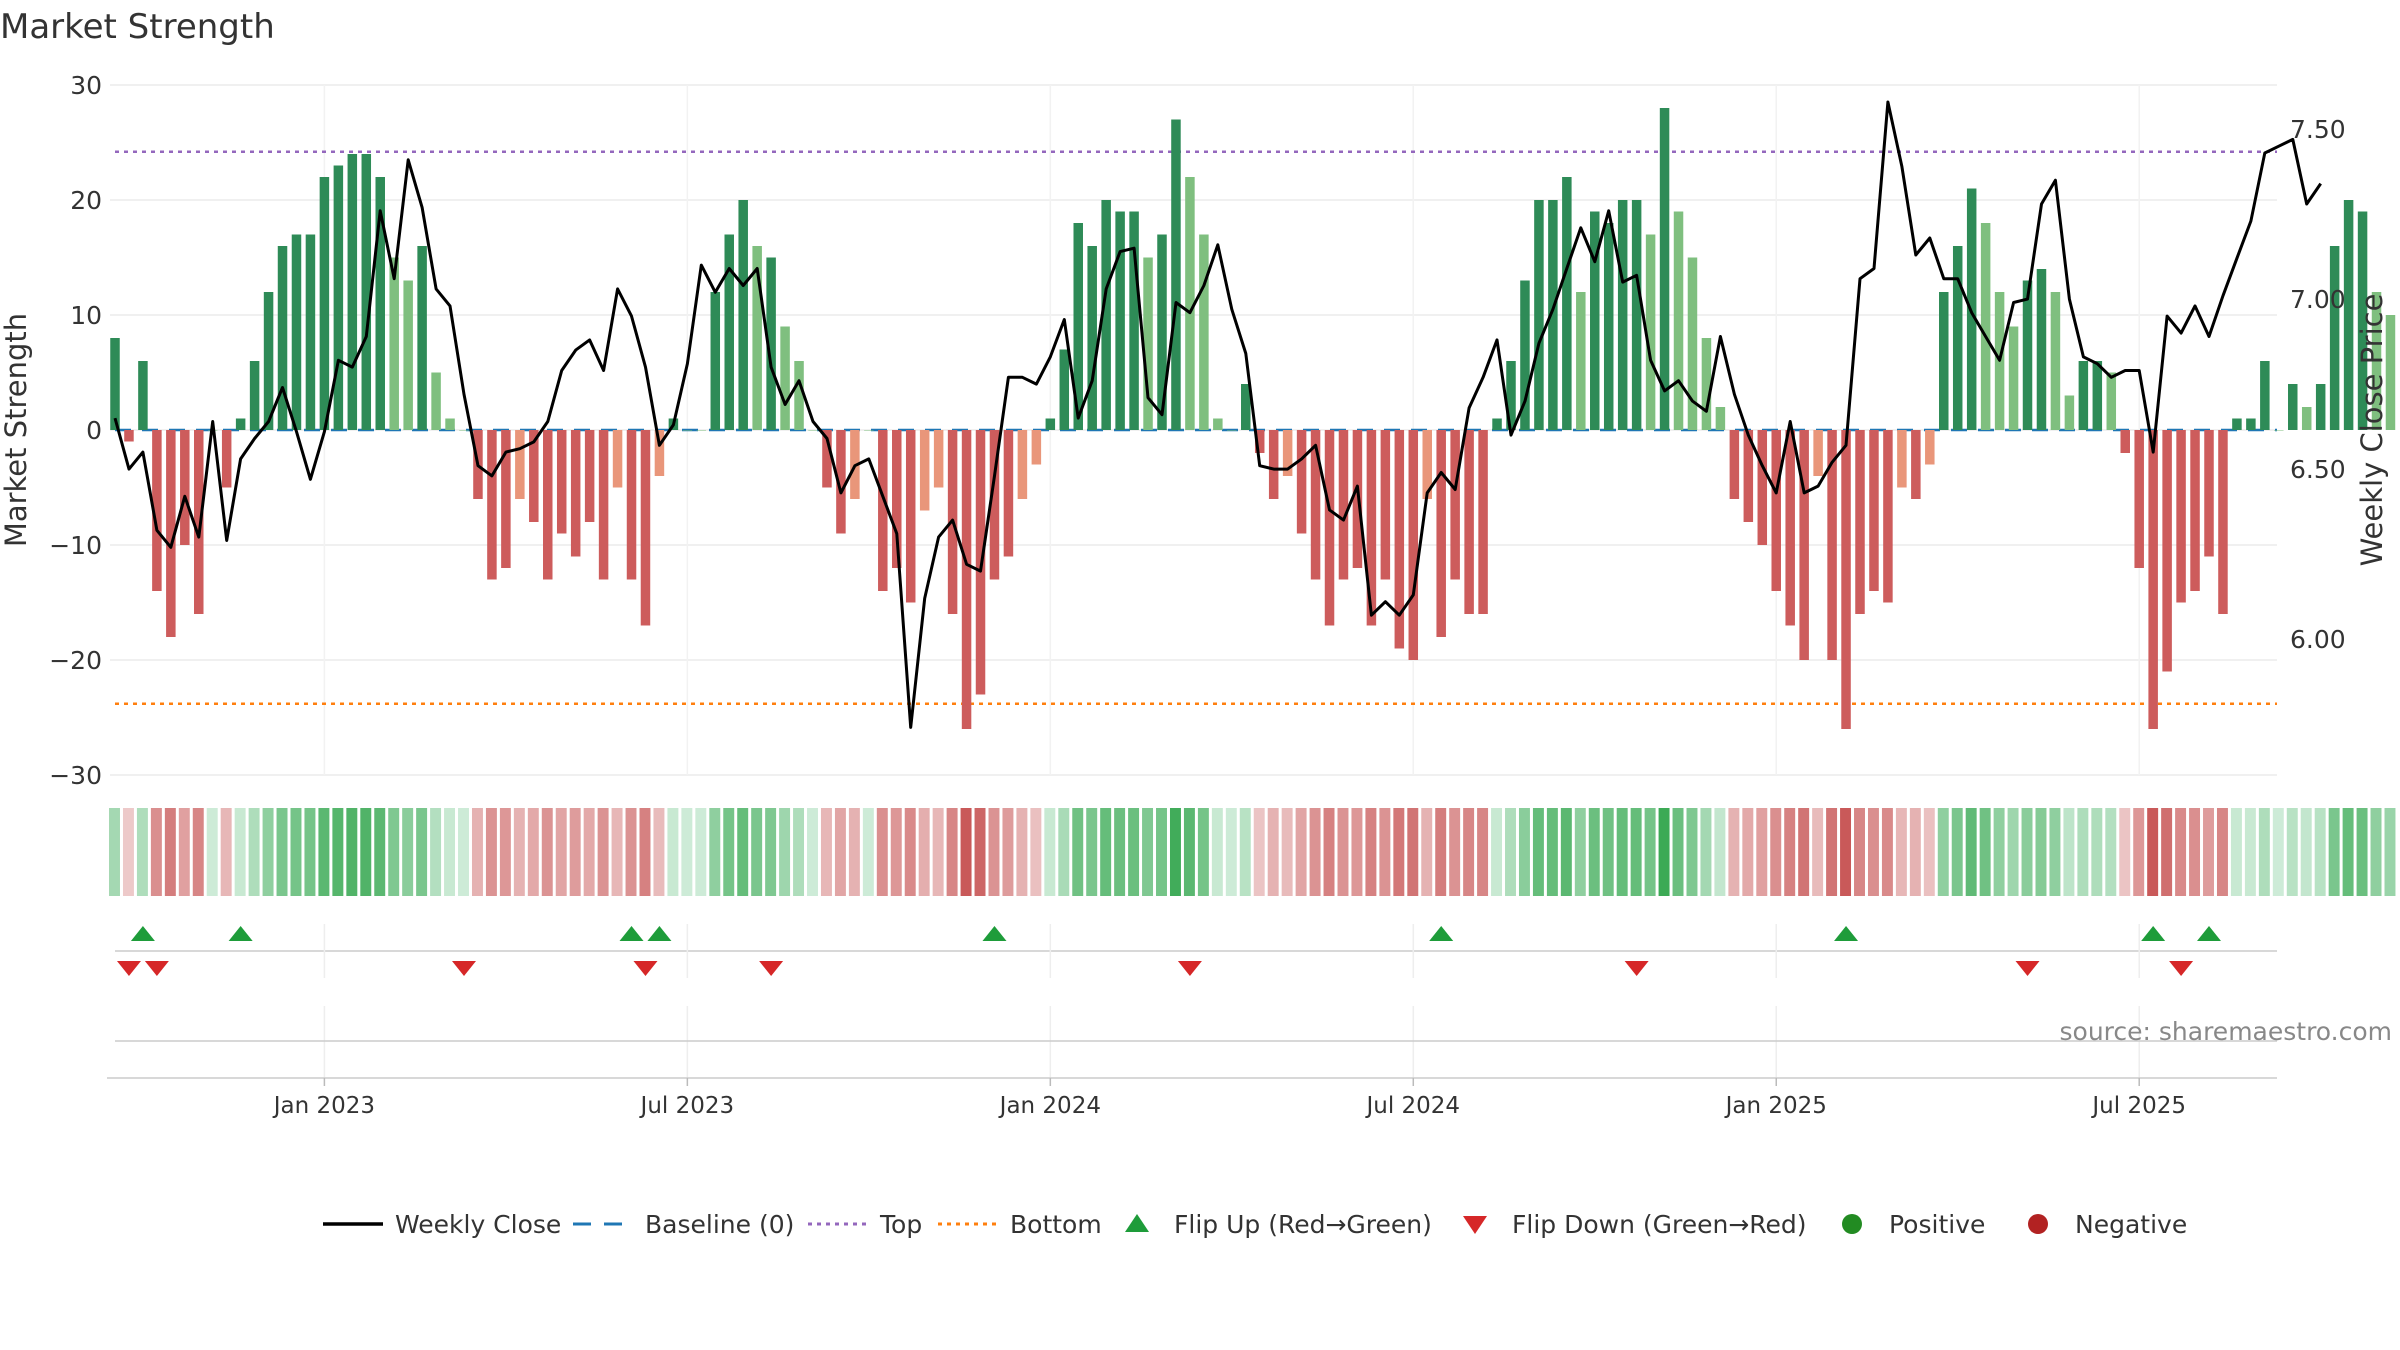  I want to click on flip-markers-panel, so click(1196, 951).